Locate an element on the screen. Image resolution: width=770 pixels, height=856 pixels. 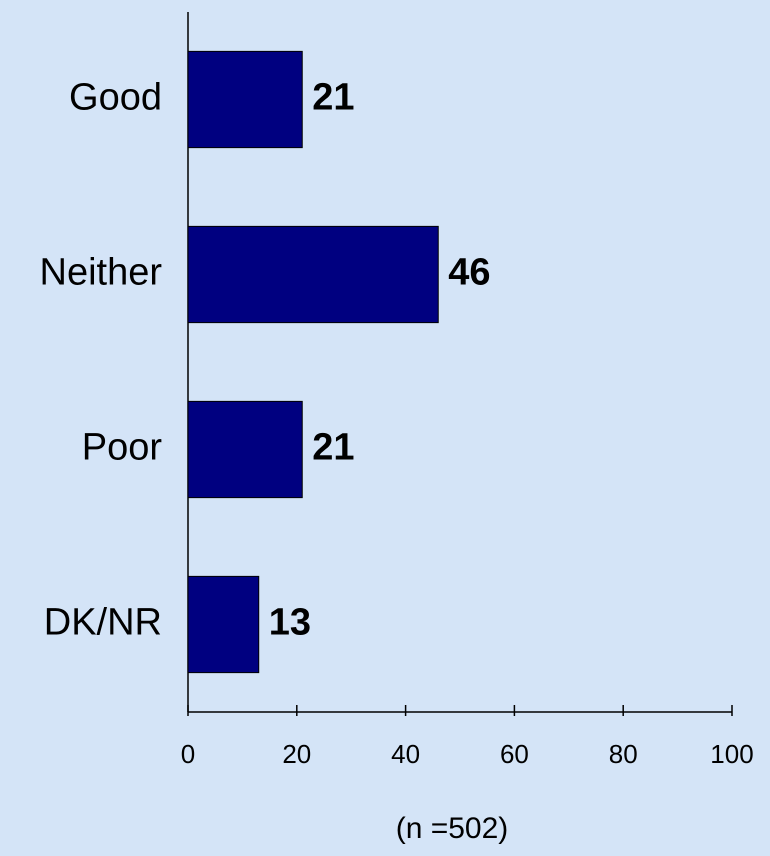
y-tick-label: Neither is located at coordinates (101, 273).